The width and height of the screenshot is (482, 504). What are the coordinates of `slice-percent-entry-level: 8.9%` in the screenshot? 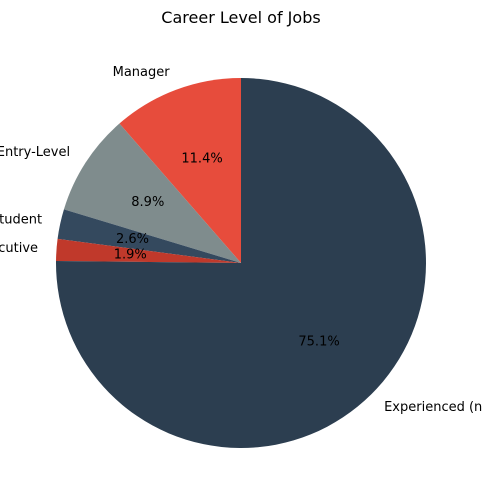 It's located at (147, 202).